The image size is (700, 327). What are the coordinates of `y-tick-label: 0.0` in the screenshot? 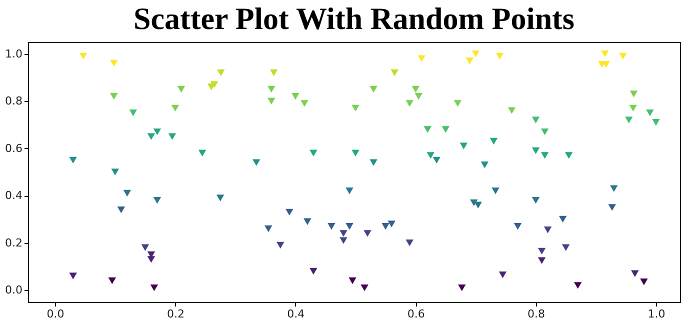 It's located at (13, 290).